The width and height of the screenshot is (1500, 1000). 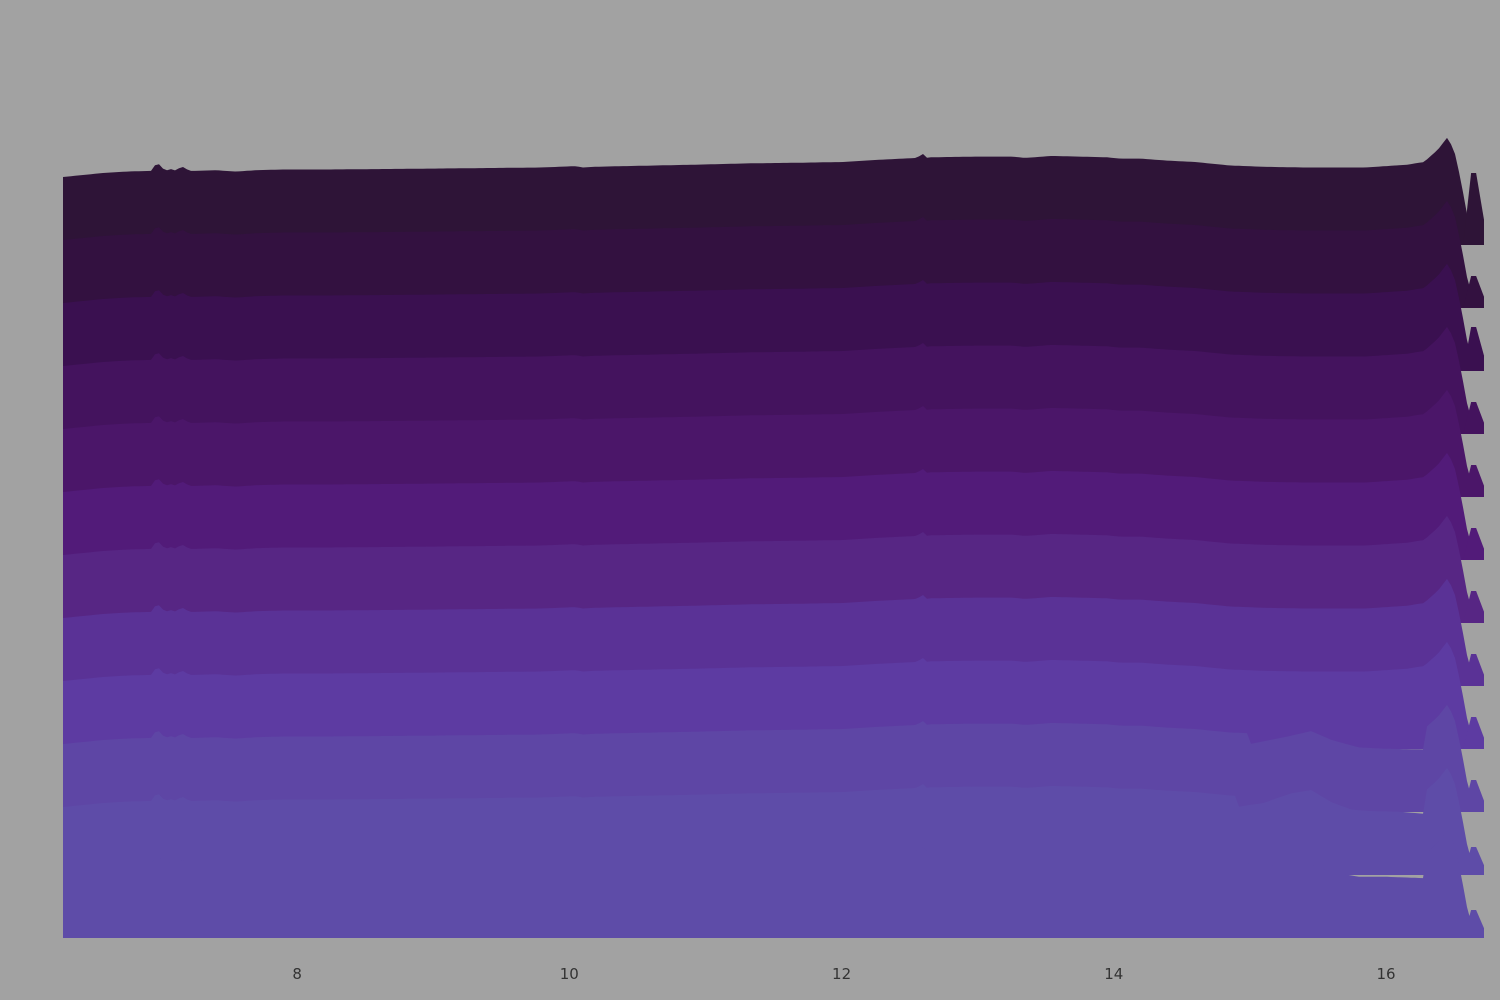 What do you see at coordinates (1385, 974) in the screenshot?
I see `x-tick-label: 16` at bounding box center [1385, 974].